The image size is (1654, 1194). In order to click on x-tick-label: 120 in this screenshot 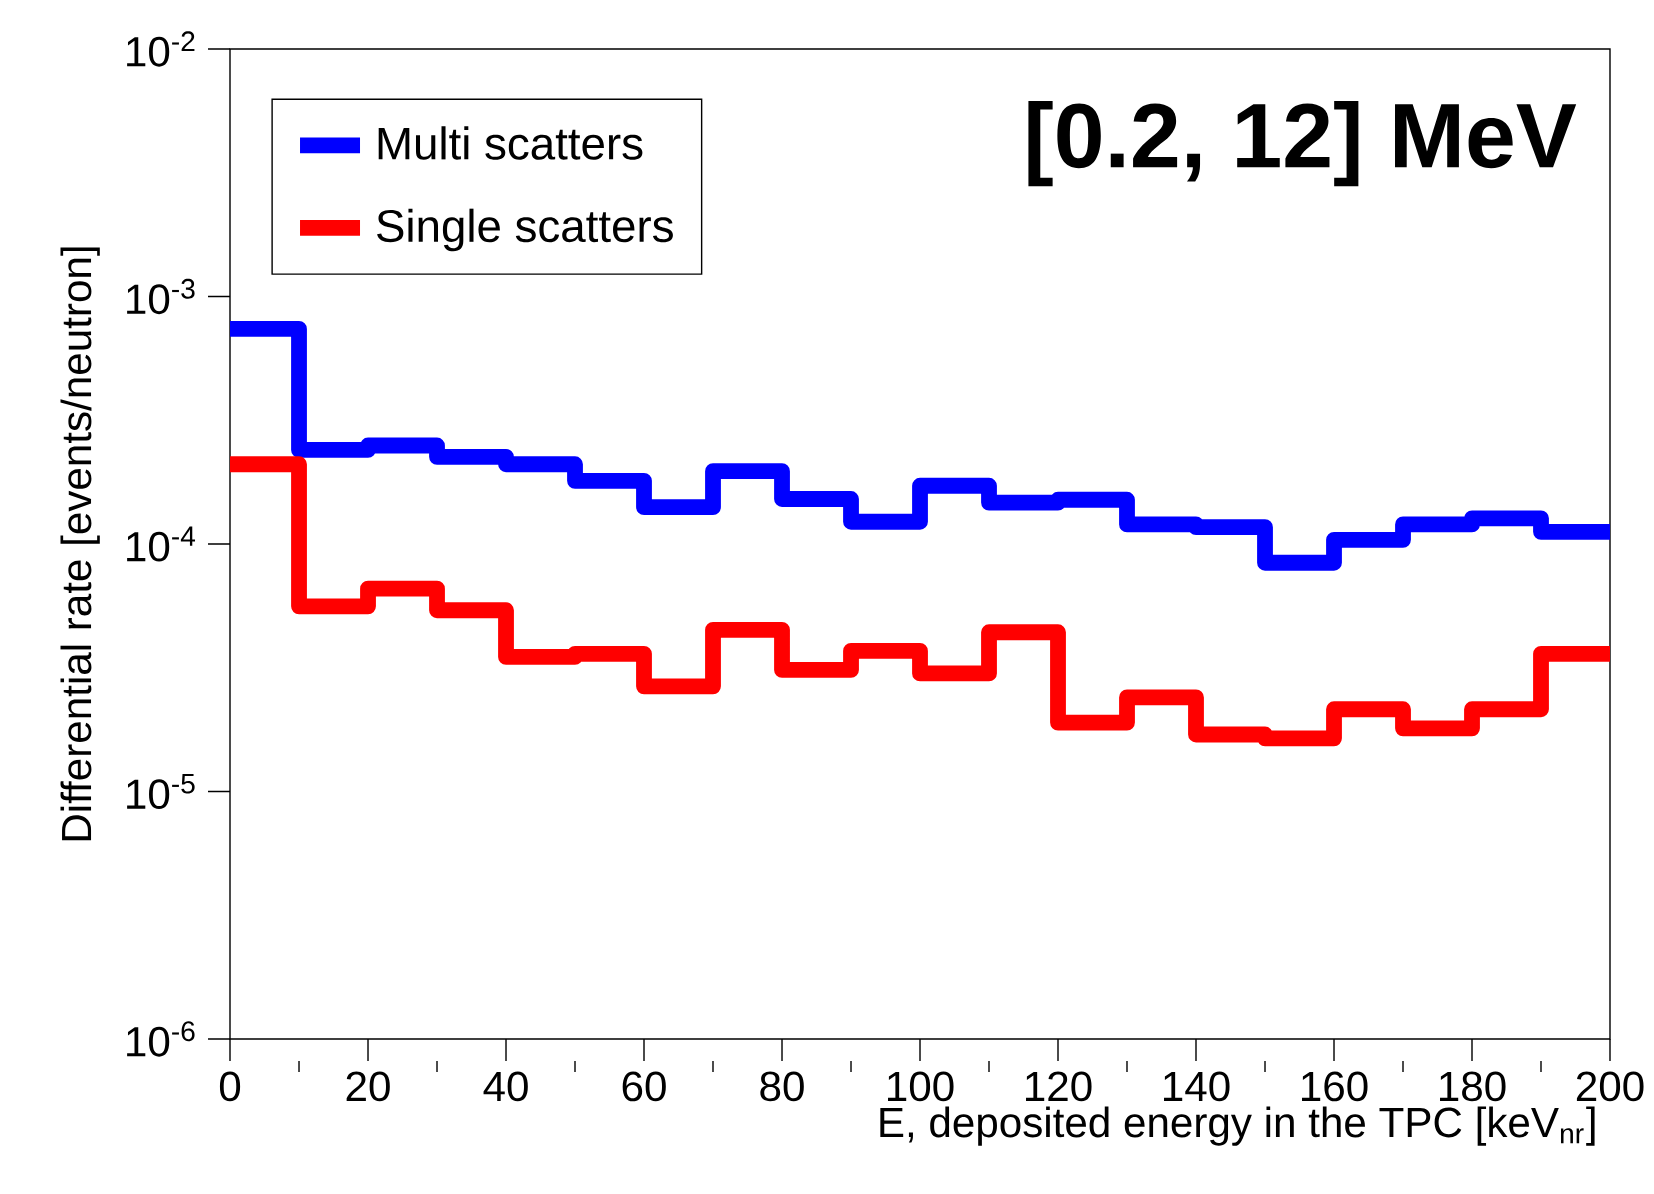, I will do `click(1059, 1086)`.